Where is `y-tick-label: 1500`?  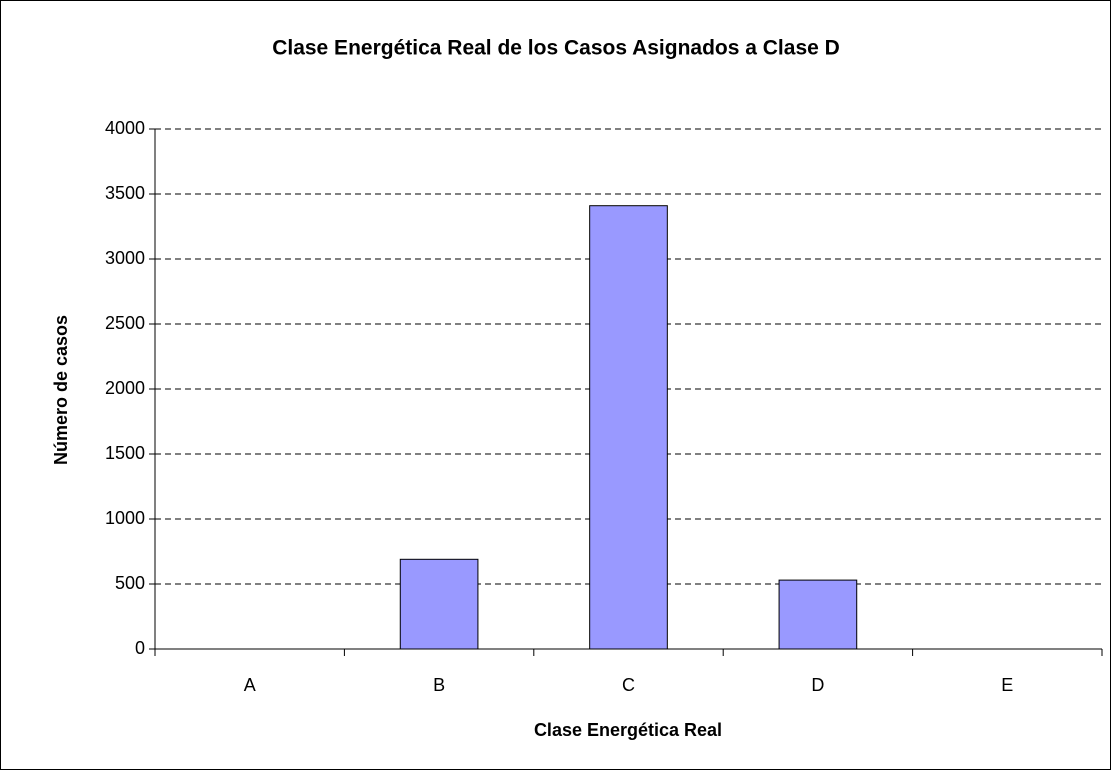
y-tick-label: 1500 is located at coordinates (125, 453).